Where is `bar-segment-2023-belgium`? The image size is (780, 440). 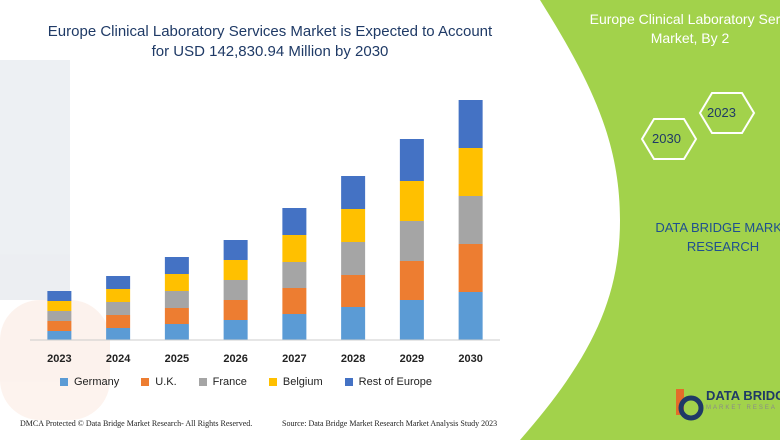
bar-segment-2023-belgium is located at coordinates (59, 306).